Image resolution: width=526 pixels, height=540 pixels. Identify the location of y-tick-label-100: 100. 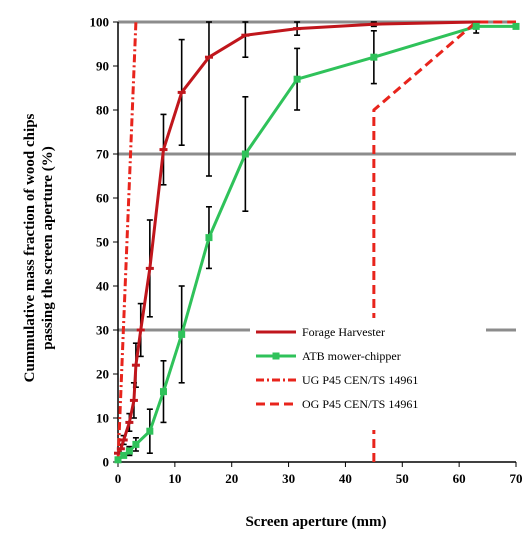
(100, 22).